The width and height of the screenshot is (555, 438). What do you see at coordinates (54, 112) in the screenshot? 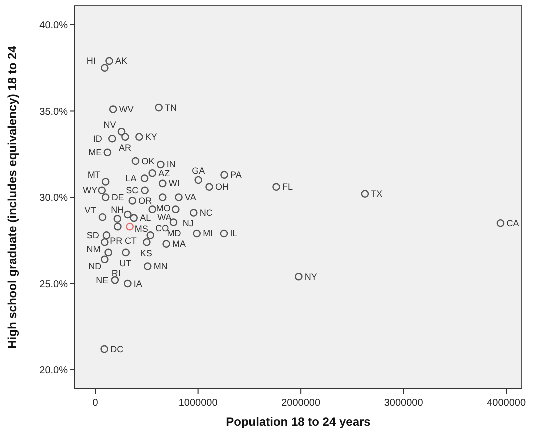
I see `y-tick-label: 35.0%` at bounding box center [54, 112].